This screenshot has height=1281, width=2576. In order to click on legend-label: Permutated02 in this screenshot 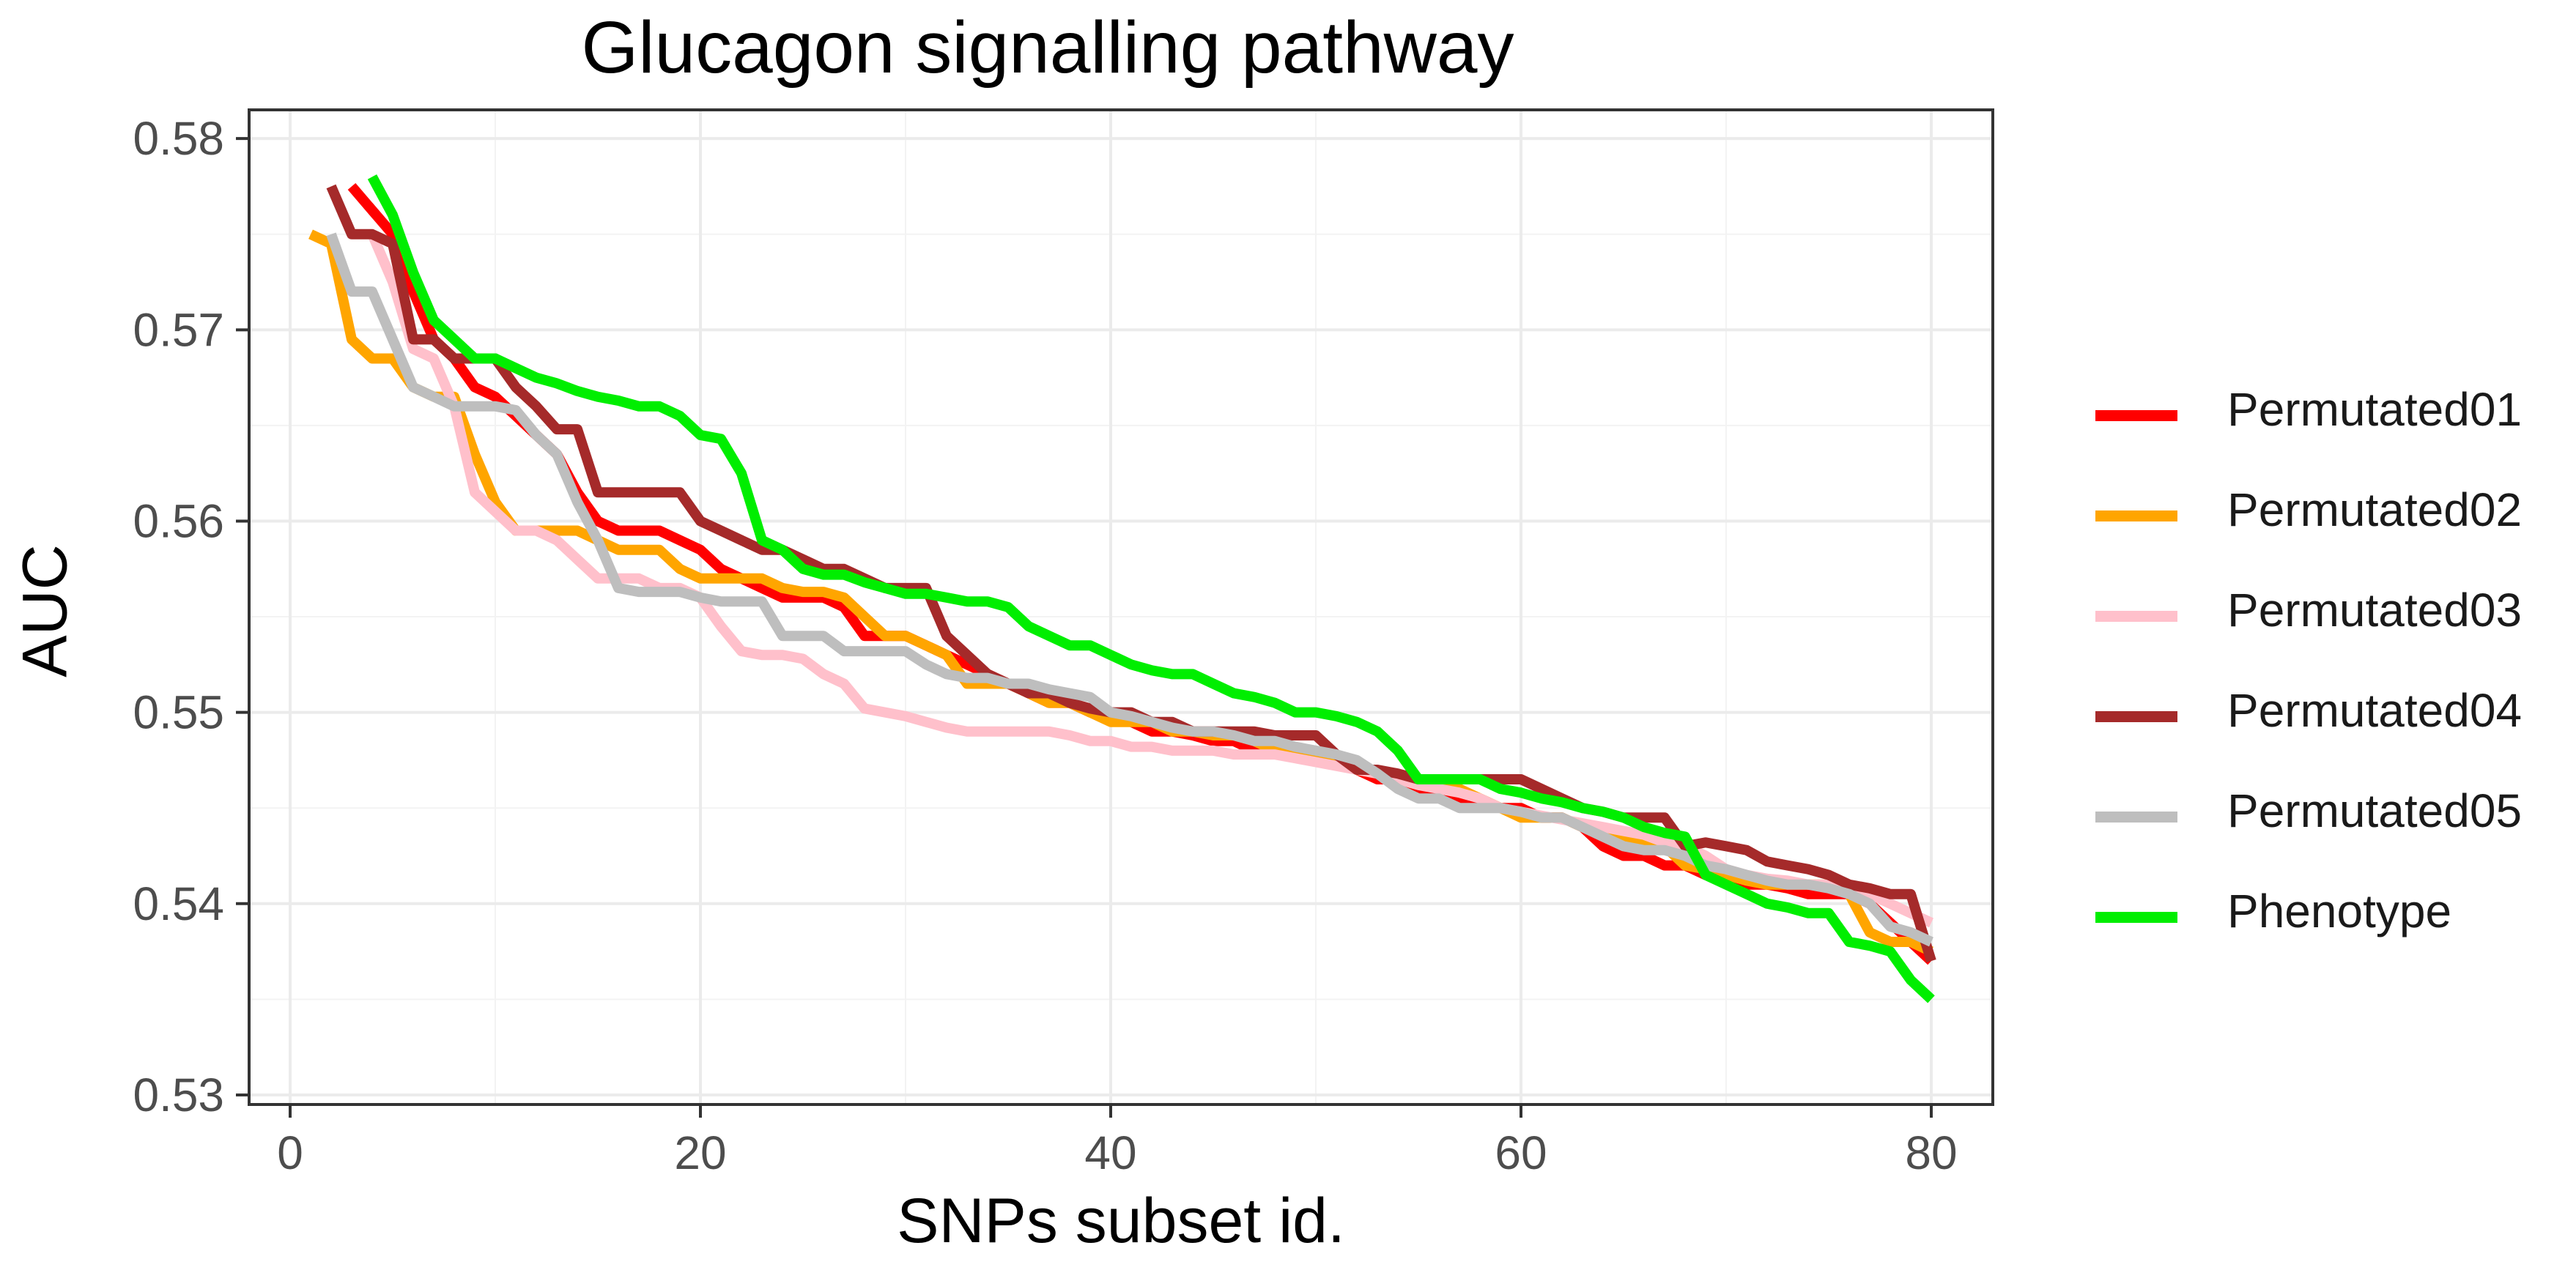, I will do `click(2375, 509)`.